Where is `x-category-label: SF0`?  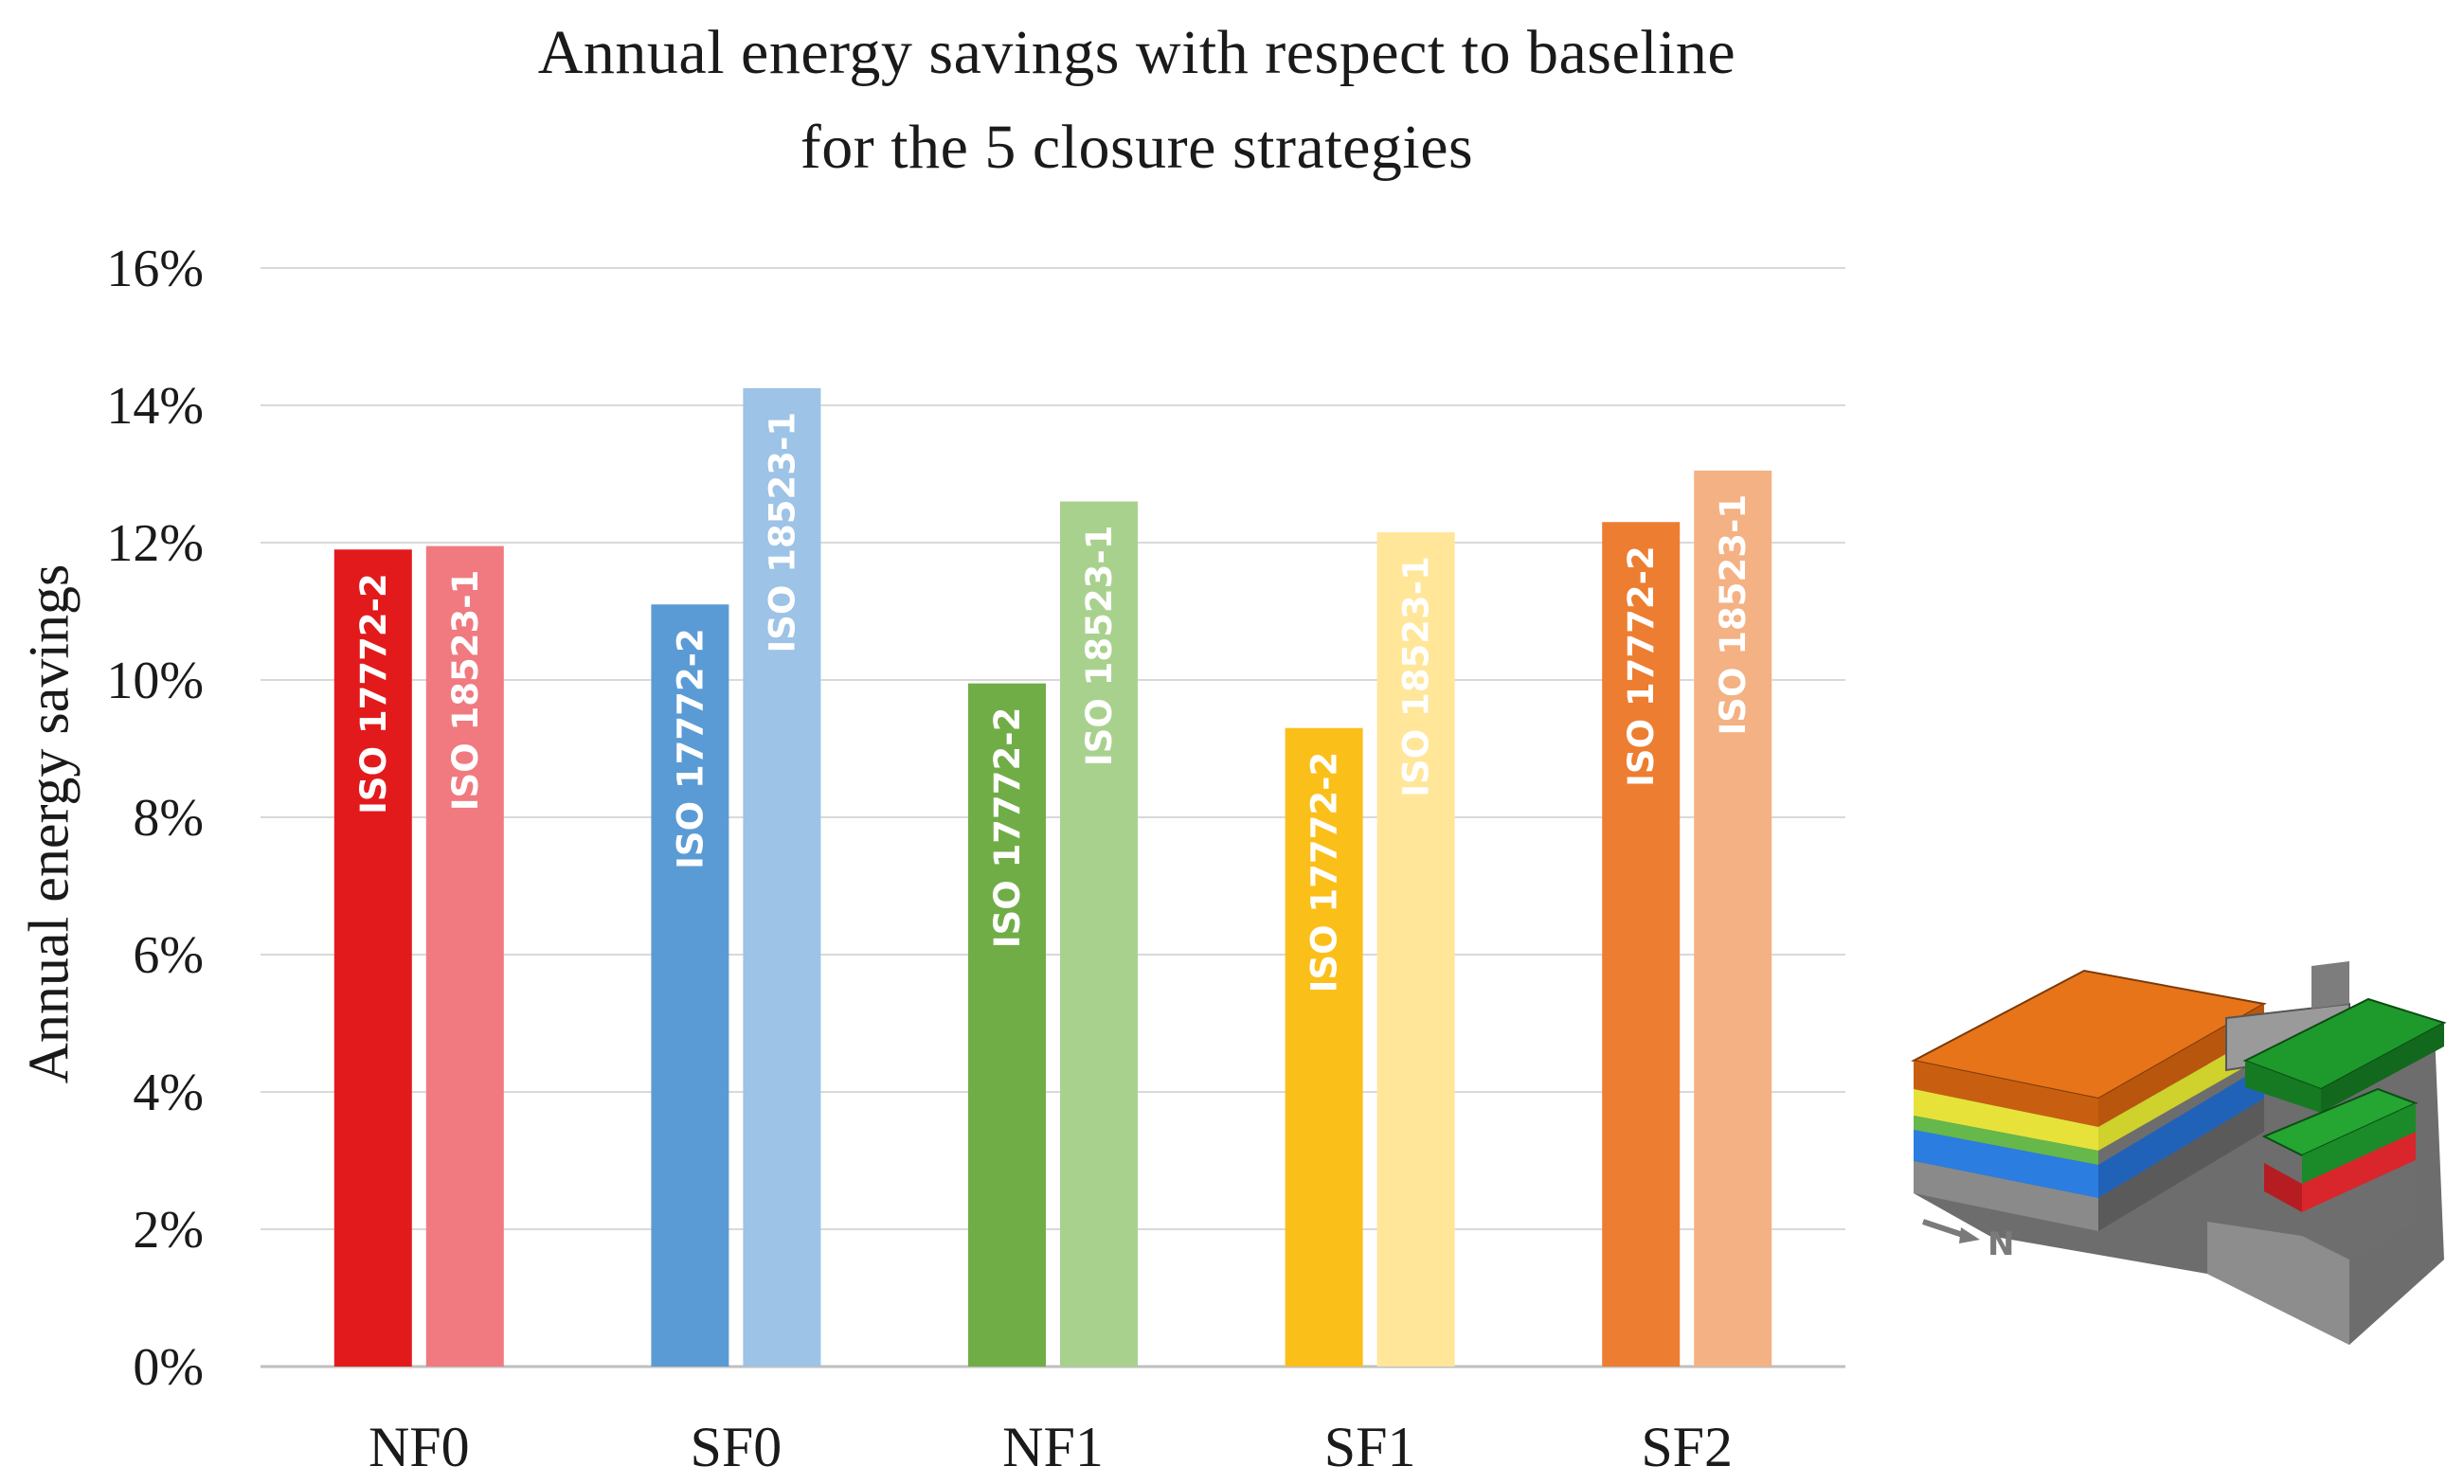
x-category-label: SF0 is located at coordinates (736, 1447).